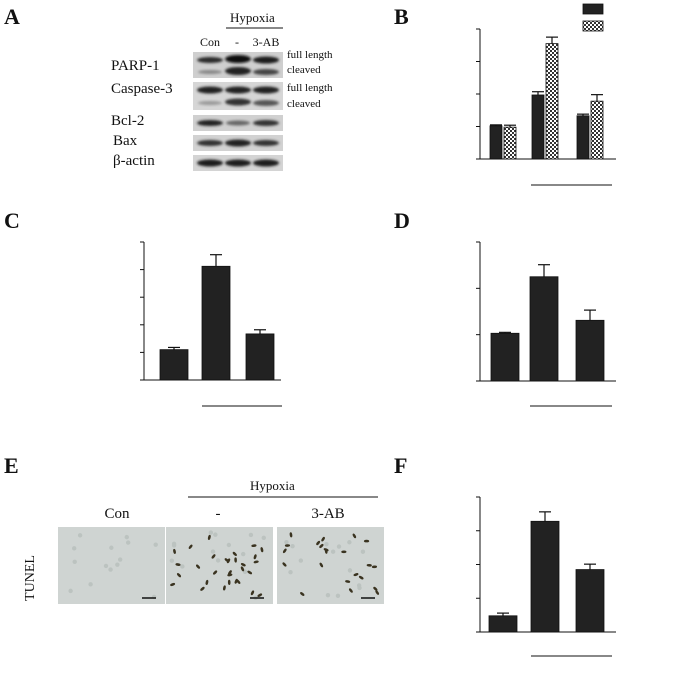 This screenshot has width=685, height=678. I want to click on tunel-col-3ab: 3-AB, so click(327, 514).